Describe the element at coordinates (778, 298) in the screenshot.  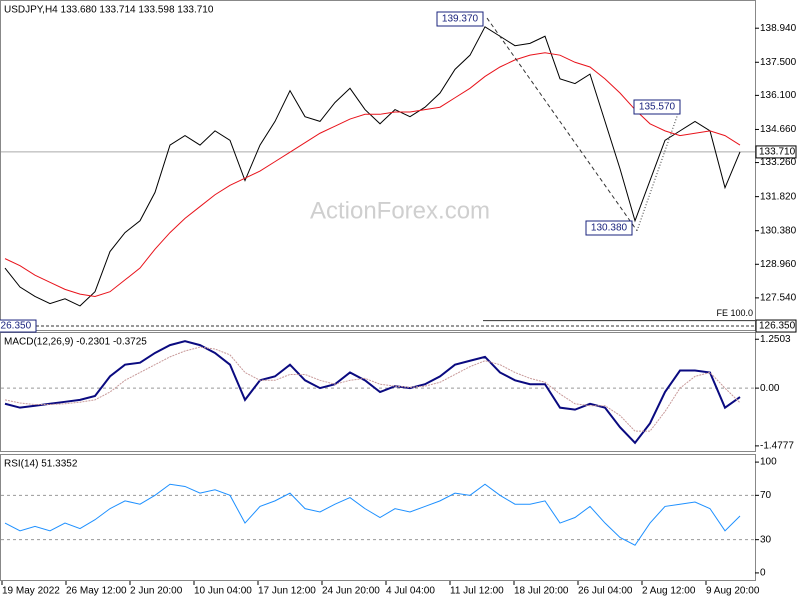
I see `y-tick-label: 127.540` at that location.